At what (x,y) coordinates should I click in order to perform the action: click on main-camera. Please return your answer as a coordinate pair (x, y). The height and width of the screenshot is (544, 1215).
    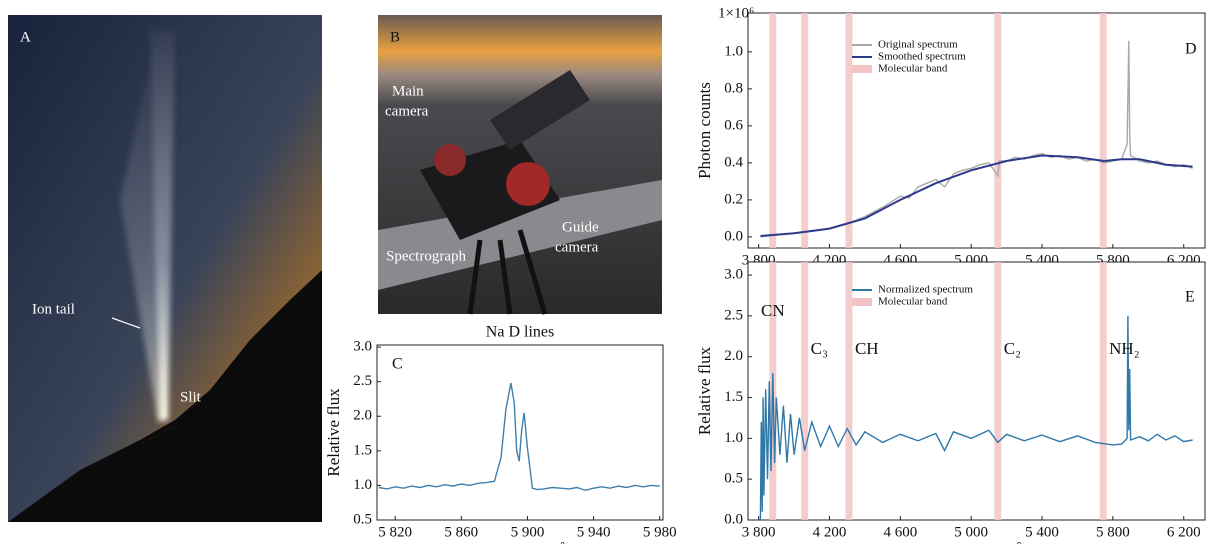
    Looking at the image, I should click on (450, 160).